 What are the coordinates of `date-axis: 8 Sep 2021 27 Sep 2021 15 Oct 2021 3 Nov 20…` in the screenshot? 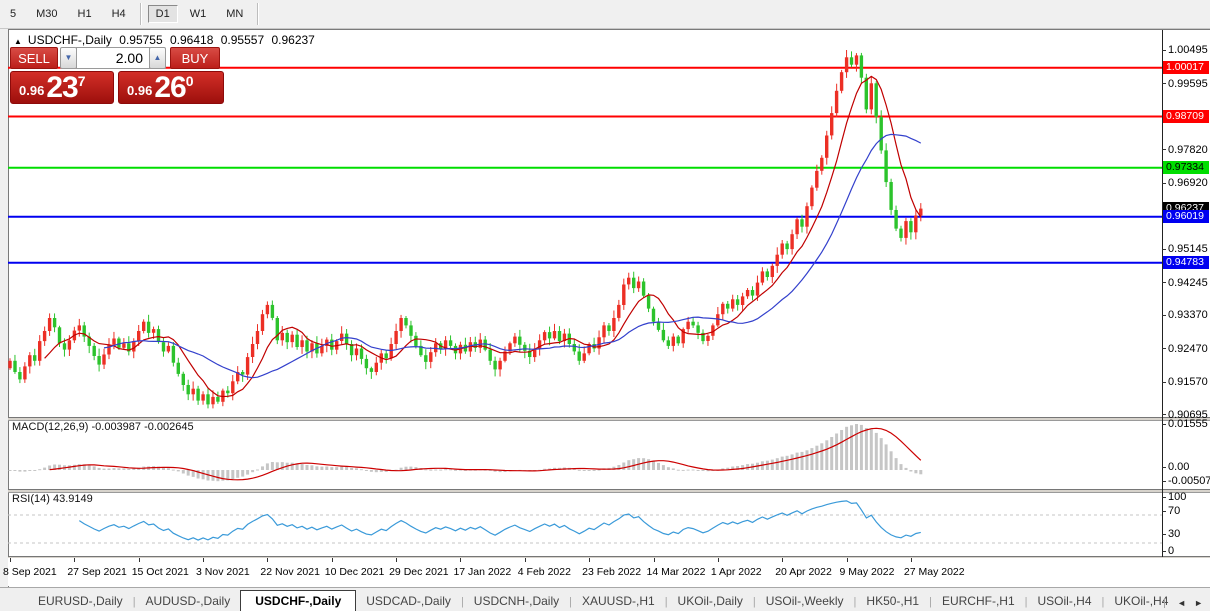 It's located at (606, 572).